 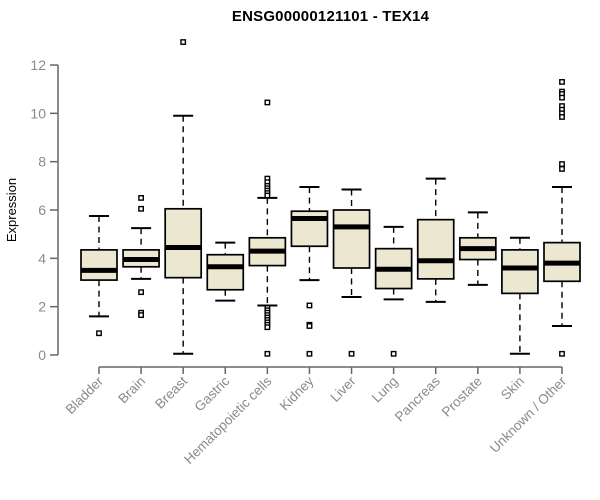 I want to click on box-prostate, so click(x=477, y=248).